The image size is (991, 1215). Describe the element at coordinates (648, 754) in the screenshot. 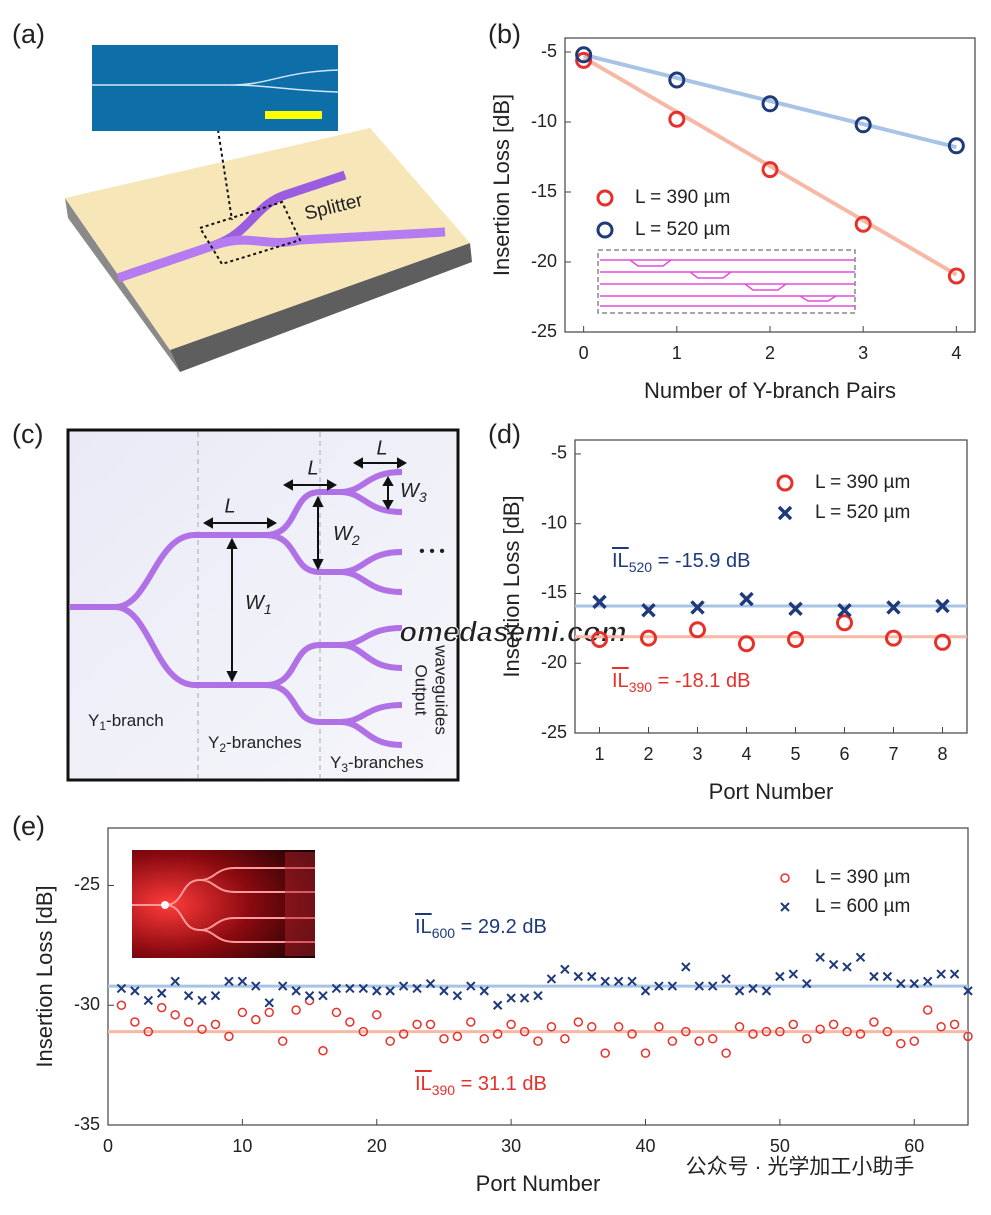

I see `x-tick-label: 2` at that location.